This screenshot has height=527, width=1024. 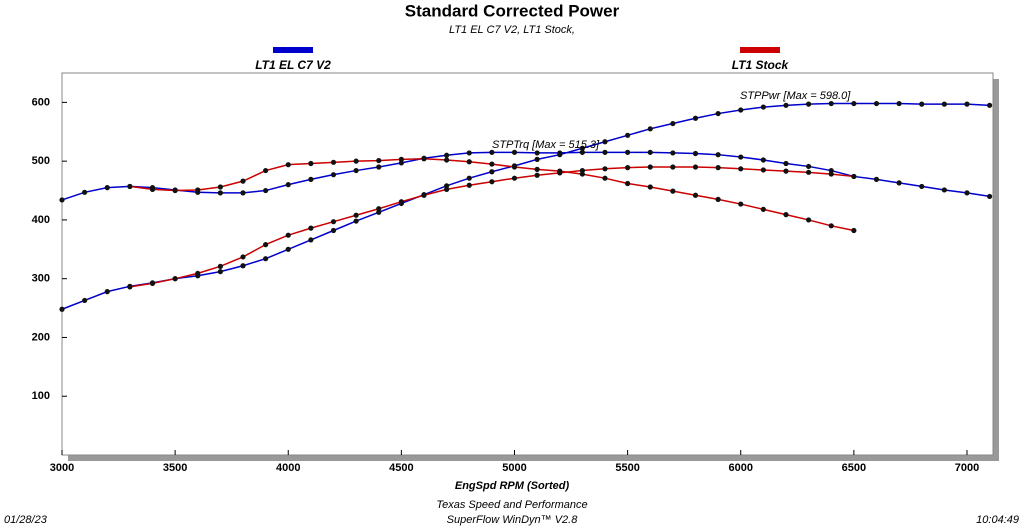 What do you see at coordinates (293, 65) in the screenshot?
I see `legend-label: LT1 EL C7 V2` at bounding box center [293, 65].